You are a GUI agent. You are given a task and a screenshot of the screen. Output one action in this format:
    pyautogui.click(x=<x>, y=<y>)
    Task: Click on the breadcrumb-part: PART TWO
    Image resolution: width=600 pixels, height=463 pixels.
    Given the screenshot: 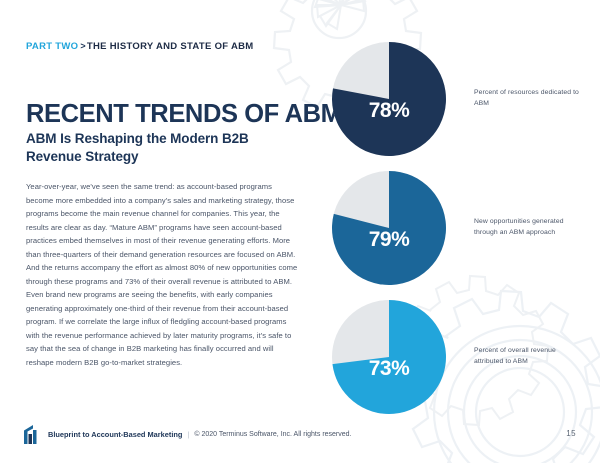 What is the action you would take?
    pyautogui.click(x=52, y=46)
    